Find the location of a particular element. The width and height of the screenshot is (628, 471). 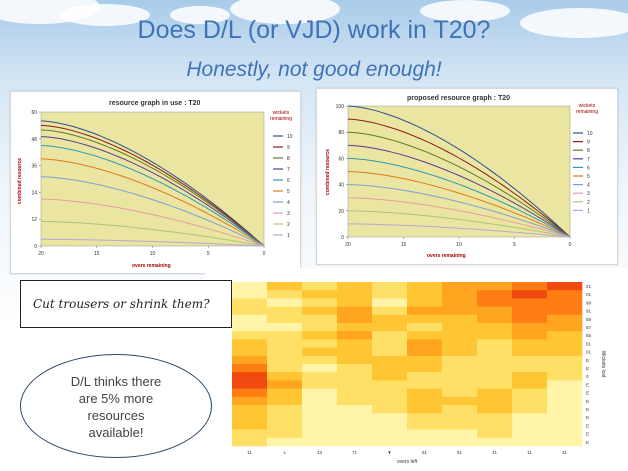

legend-label: 8 is located at coordinates (588, 151).